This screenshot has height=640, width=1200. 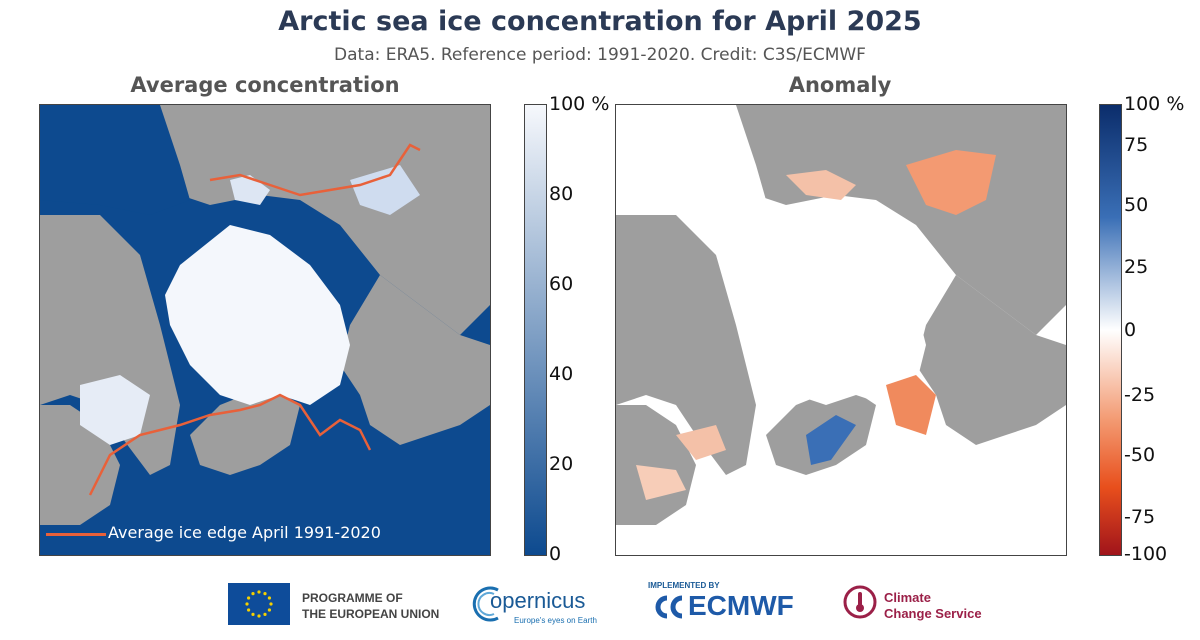 I want to click on c3s-circle-icon, so click(x=860, y=602).